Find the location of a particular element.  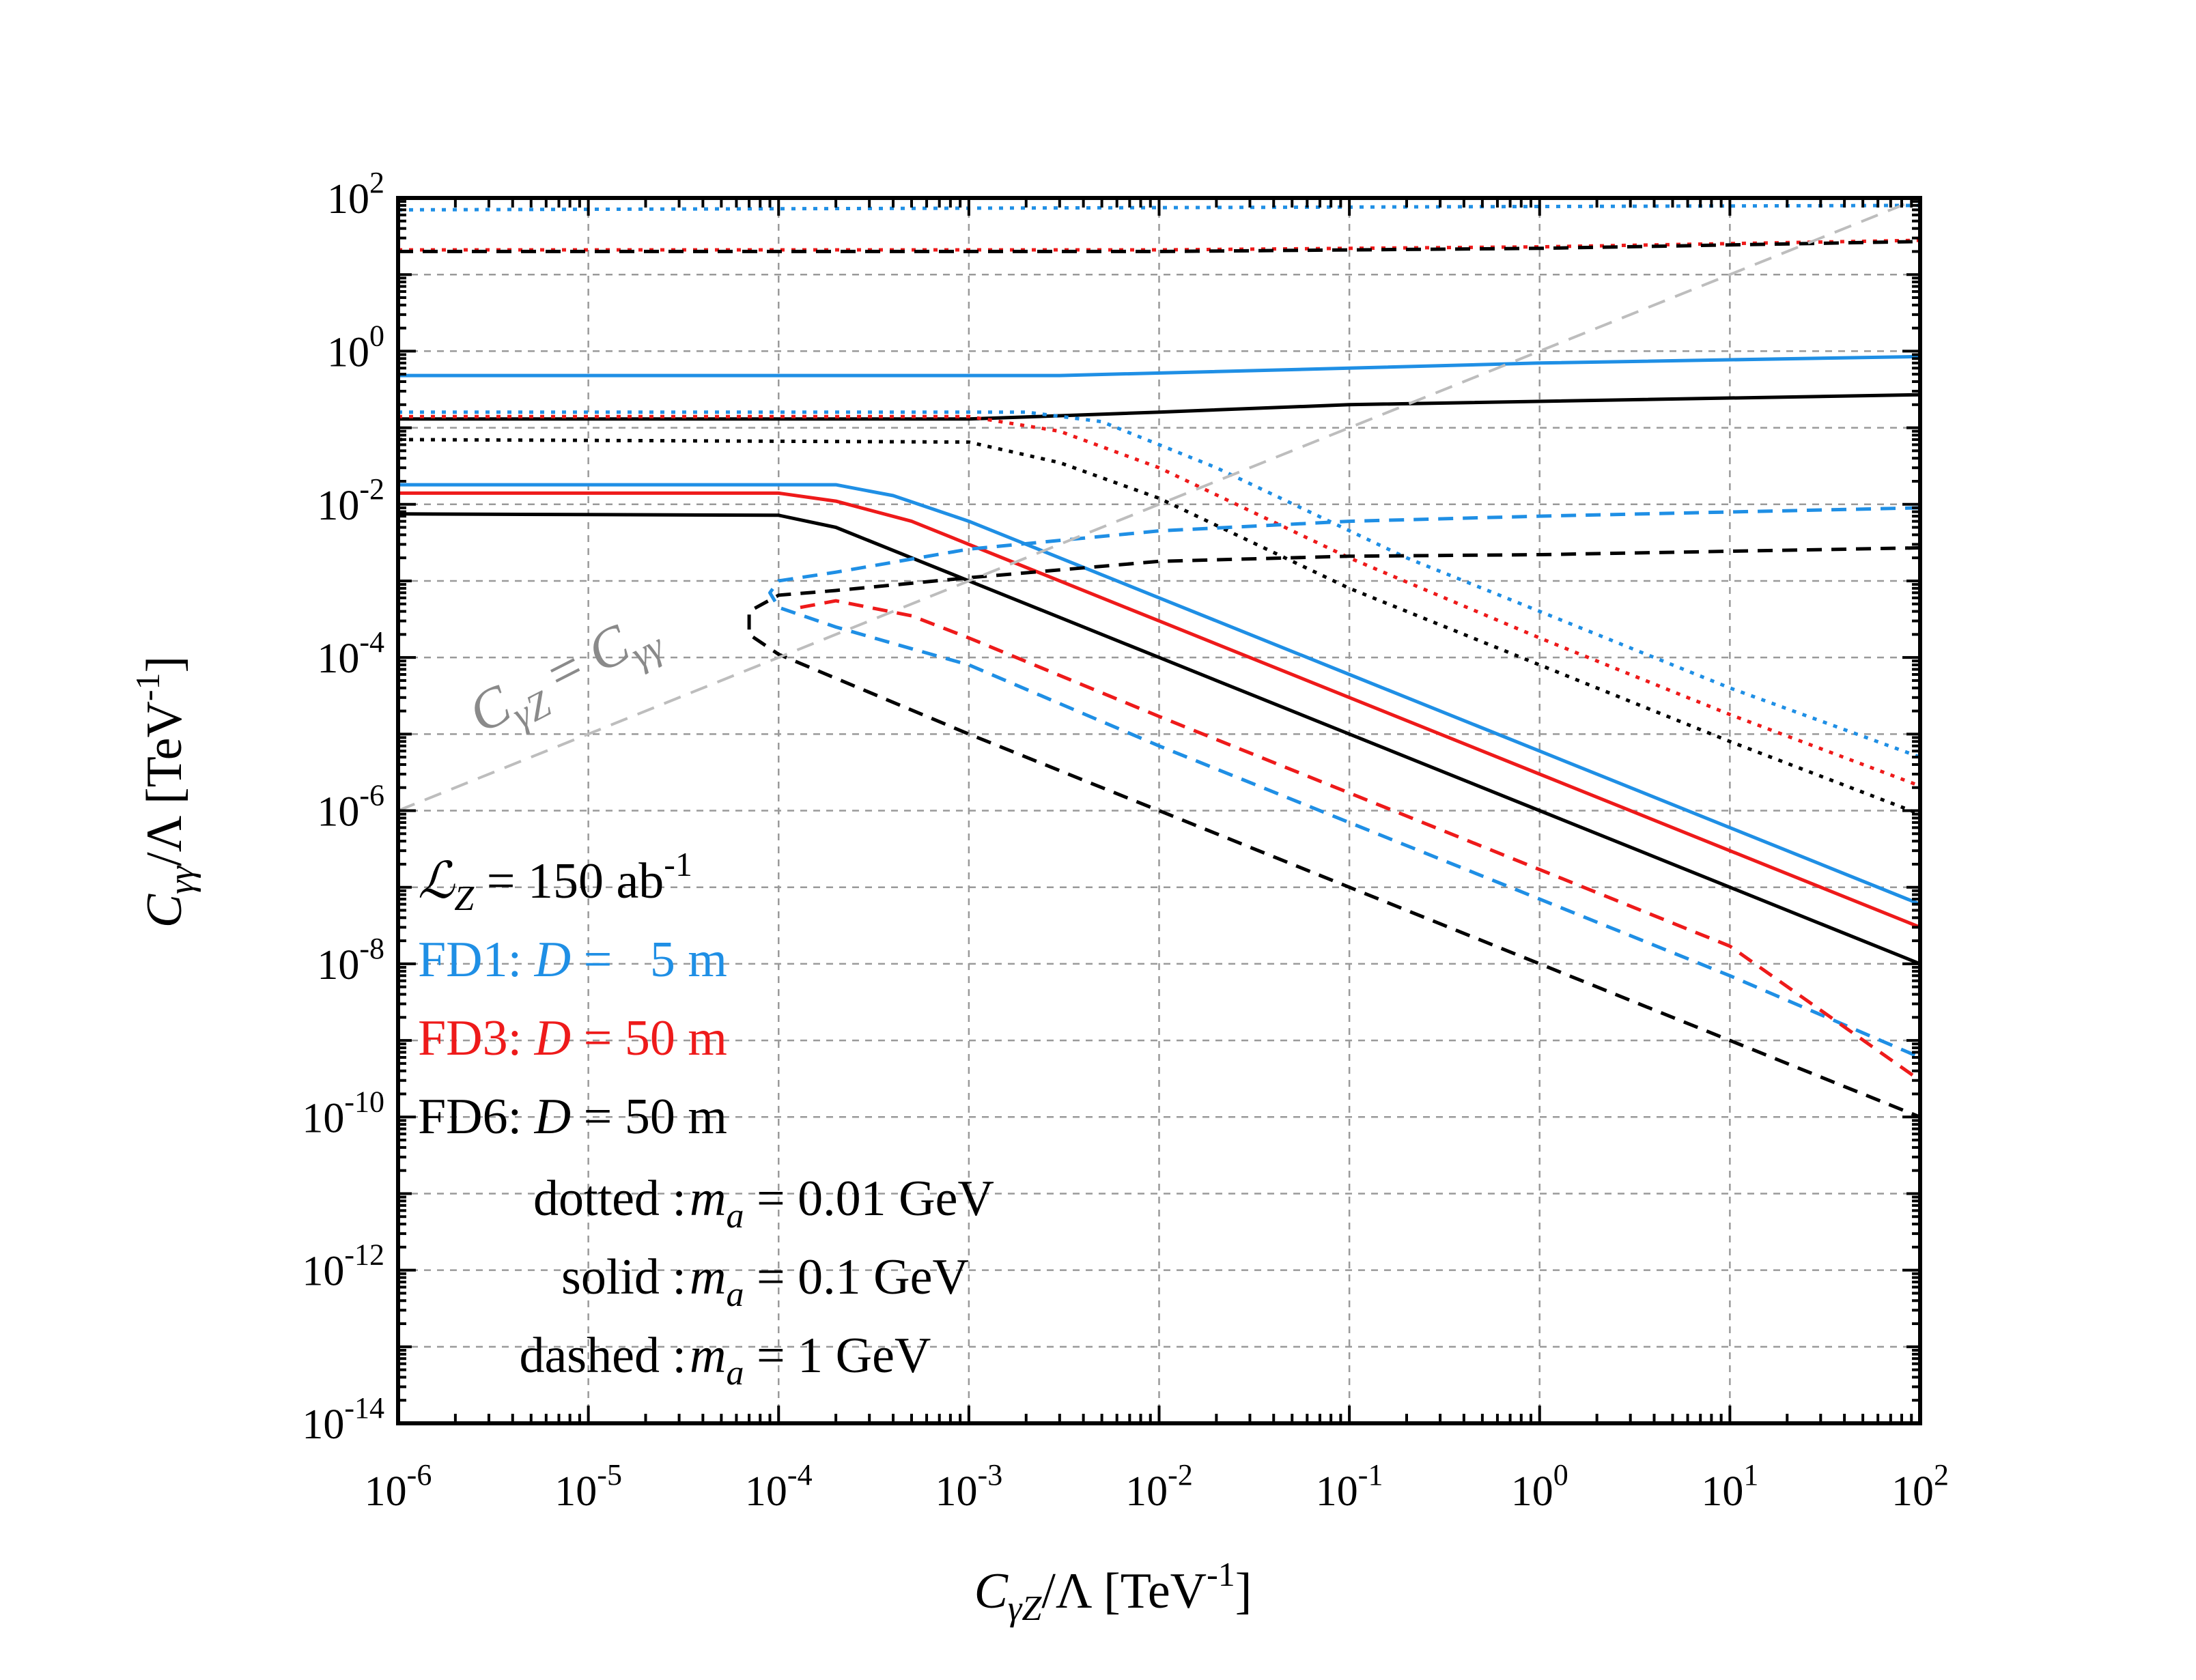

x-title-rest: /Λ [TeV is located at coordinates (1124, 1591).